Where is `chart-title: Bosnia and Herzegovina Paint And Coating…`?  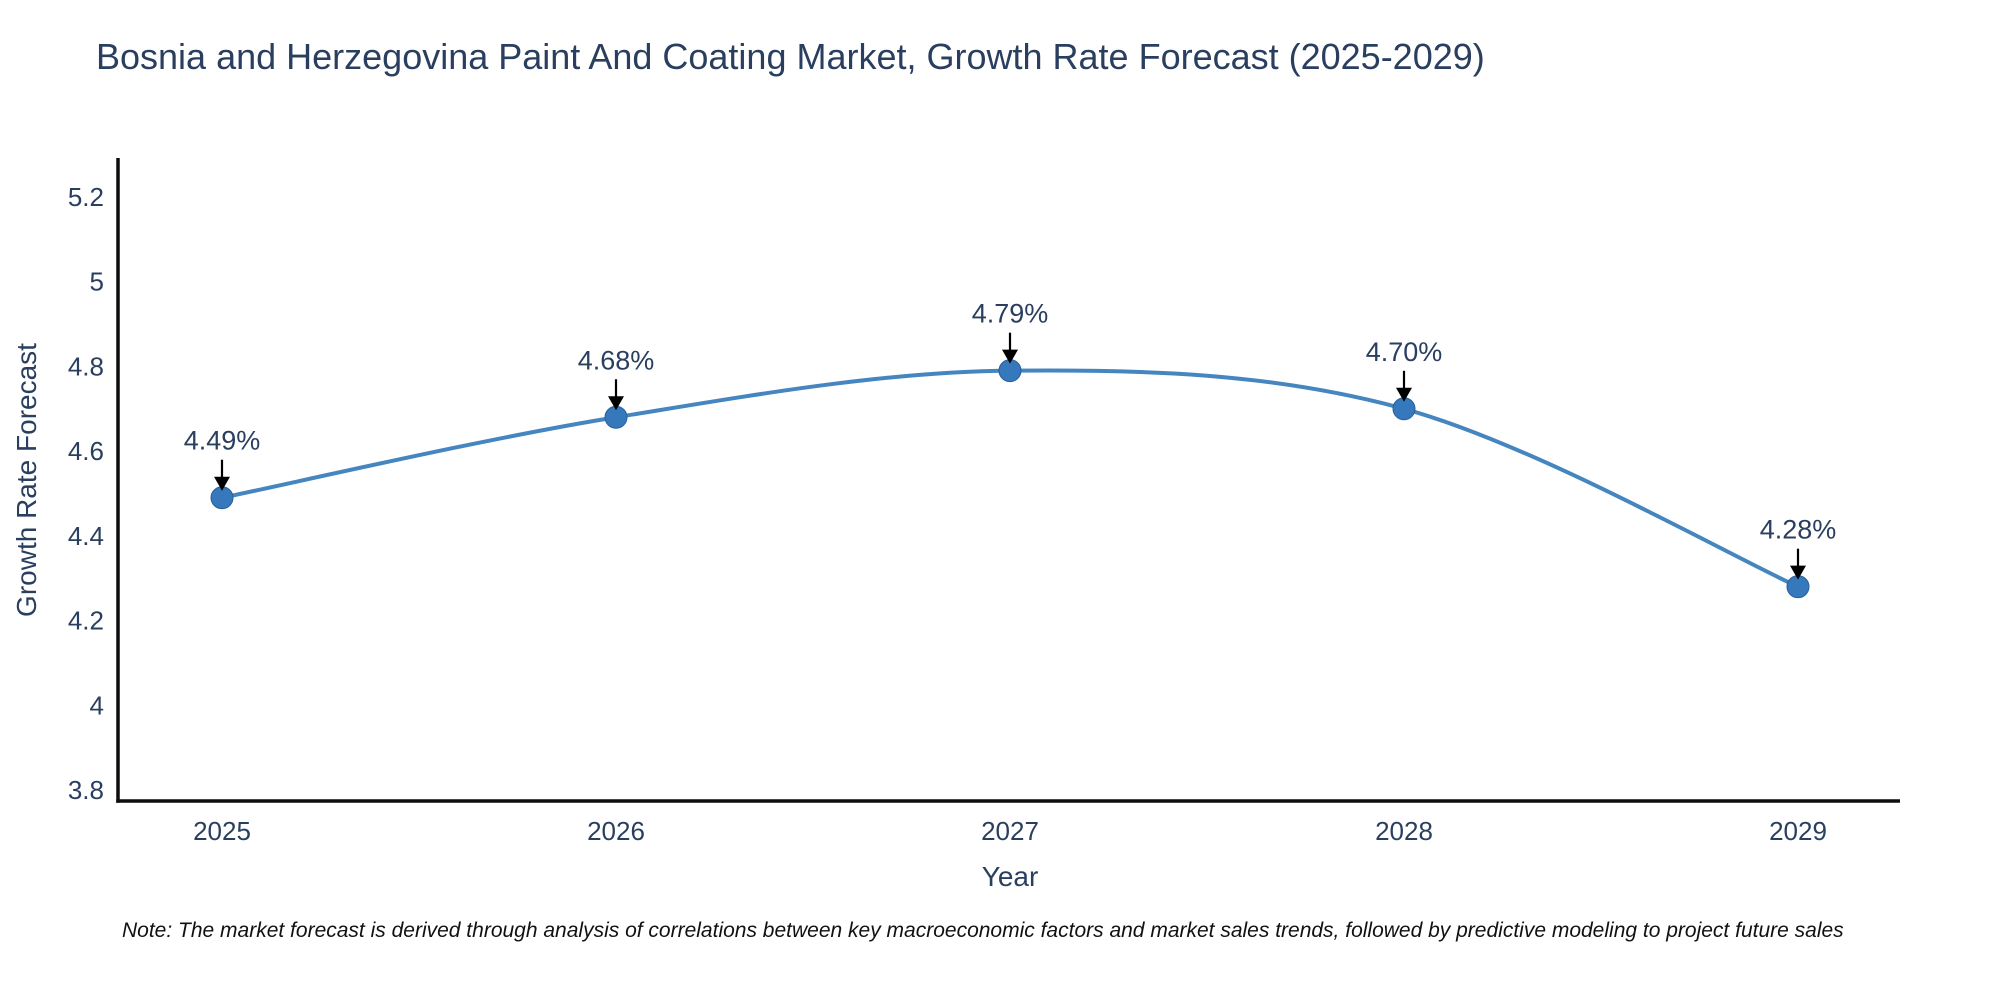
chart-title: Bosnia and Herzegovina Paint And Coating… is located at coordinates (790, 56).